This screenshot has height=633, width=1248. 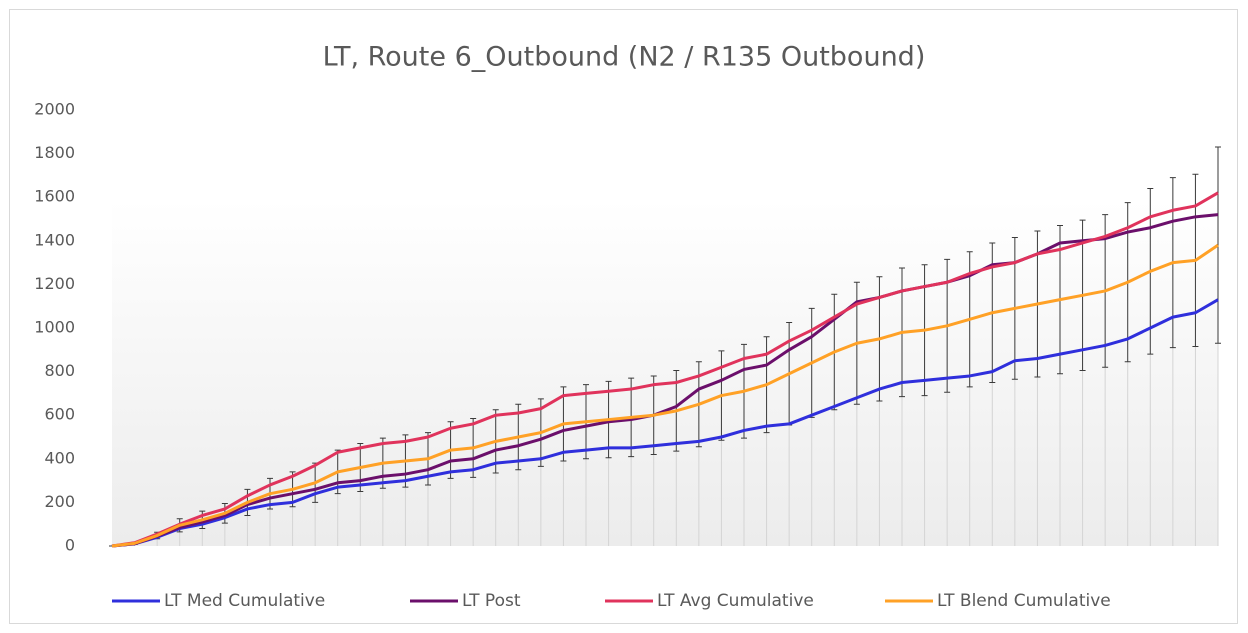 I want to click on y-tick-label: 2000, so click(x=54, y=109).